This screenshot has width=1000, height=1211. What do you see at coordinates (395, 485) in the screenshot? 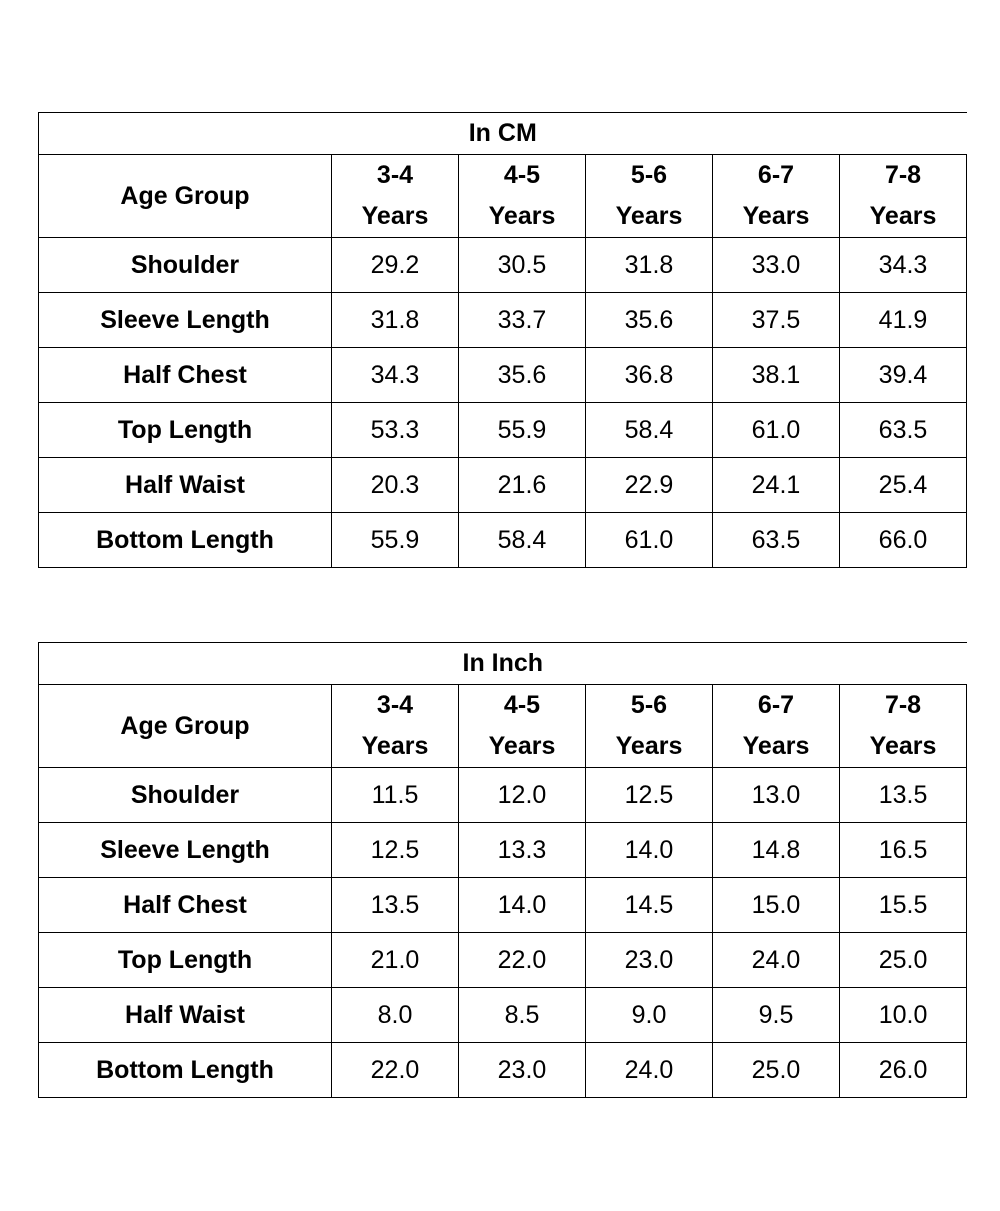
I see `measurement-value: 20.3` at bounding box center [395, 485].